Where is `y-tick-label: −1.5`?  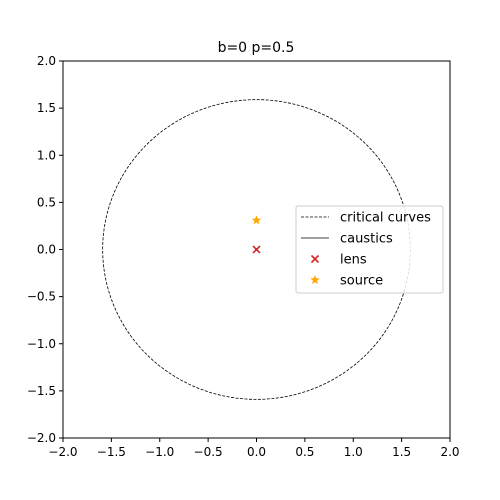 y-tick-label: −1.5 is located at coordinates (41, 391).